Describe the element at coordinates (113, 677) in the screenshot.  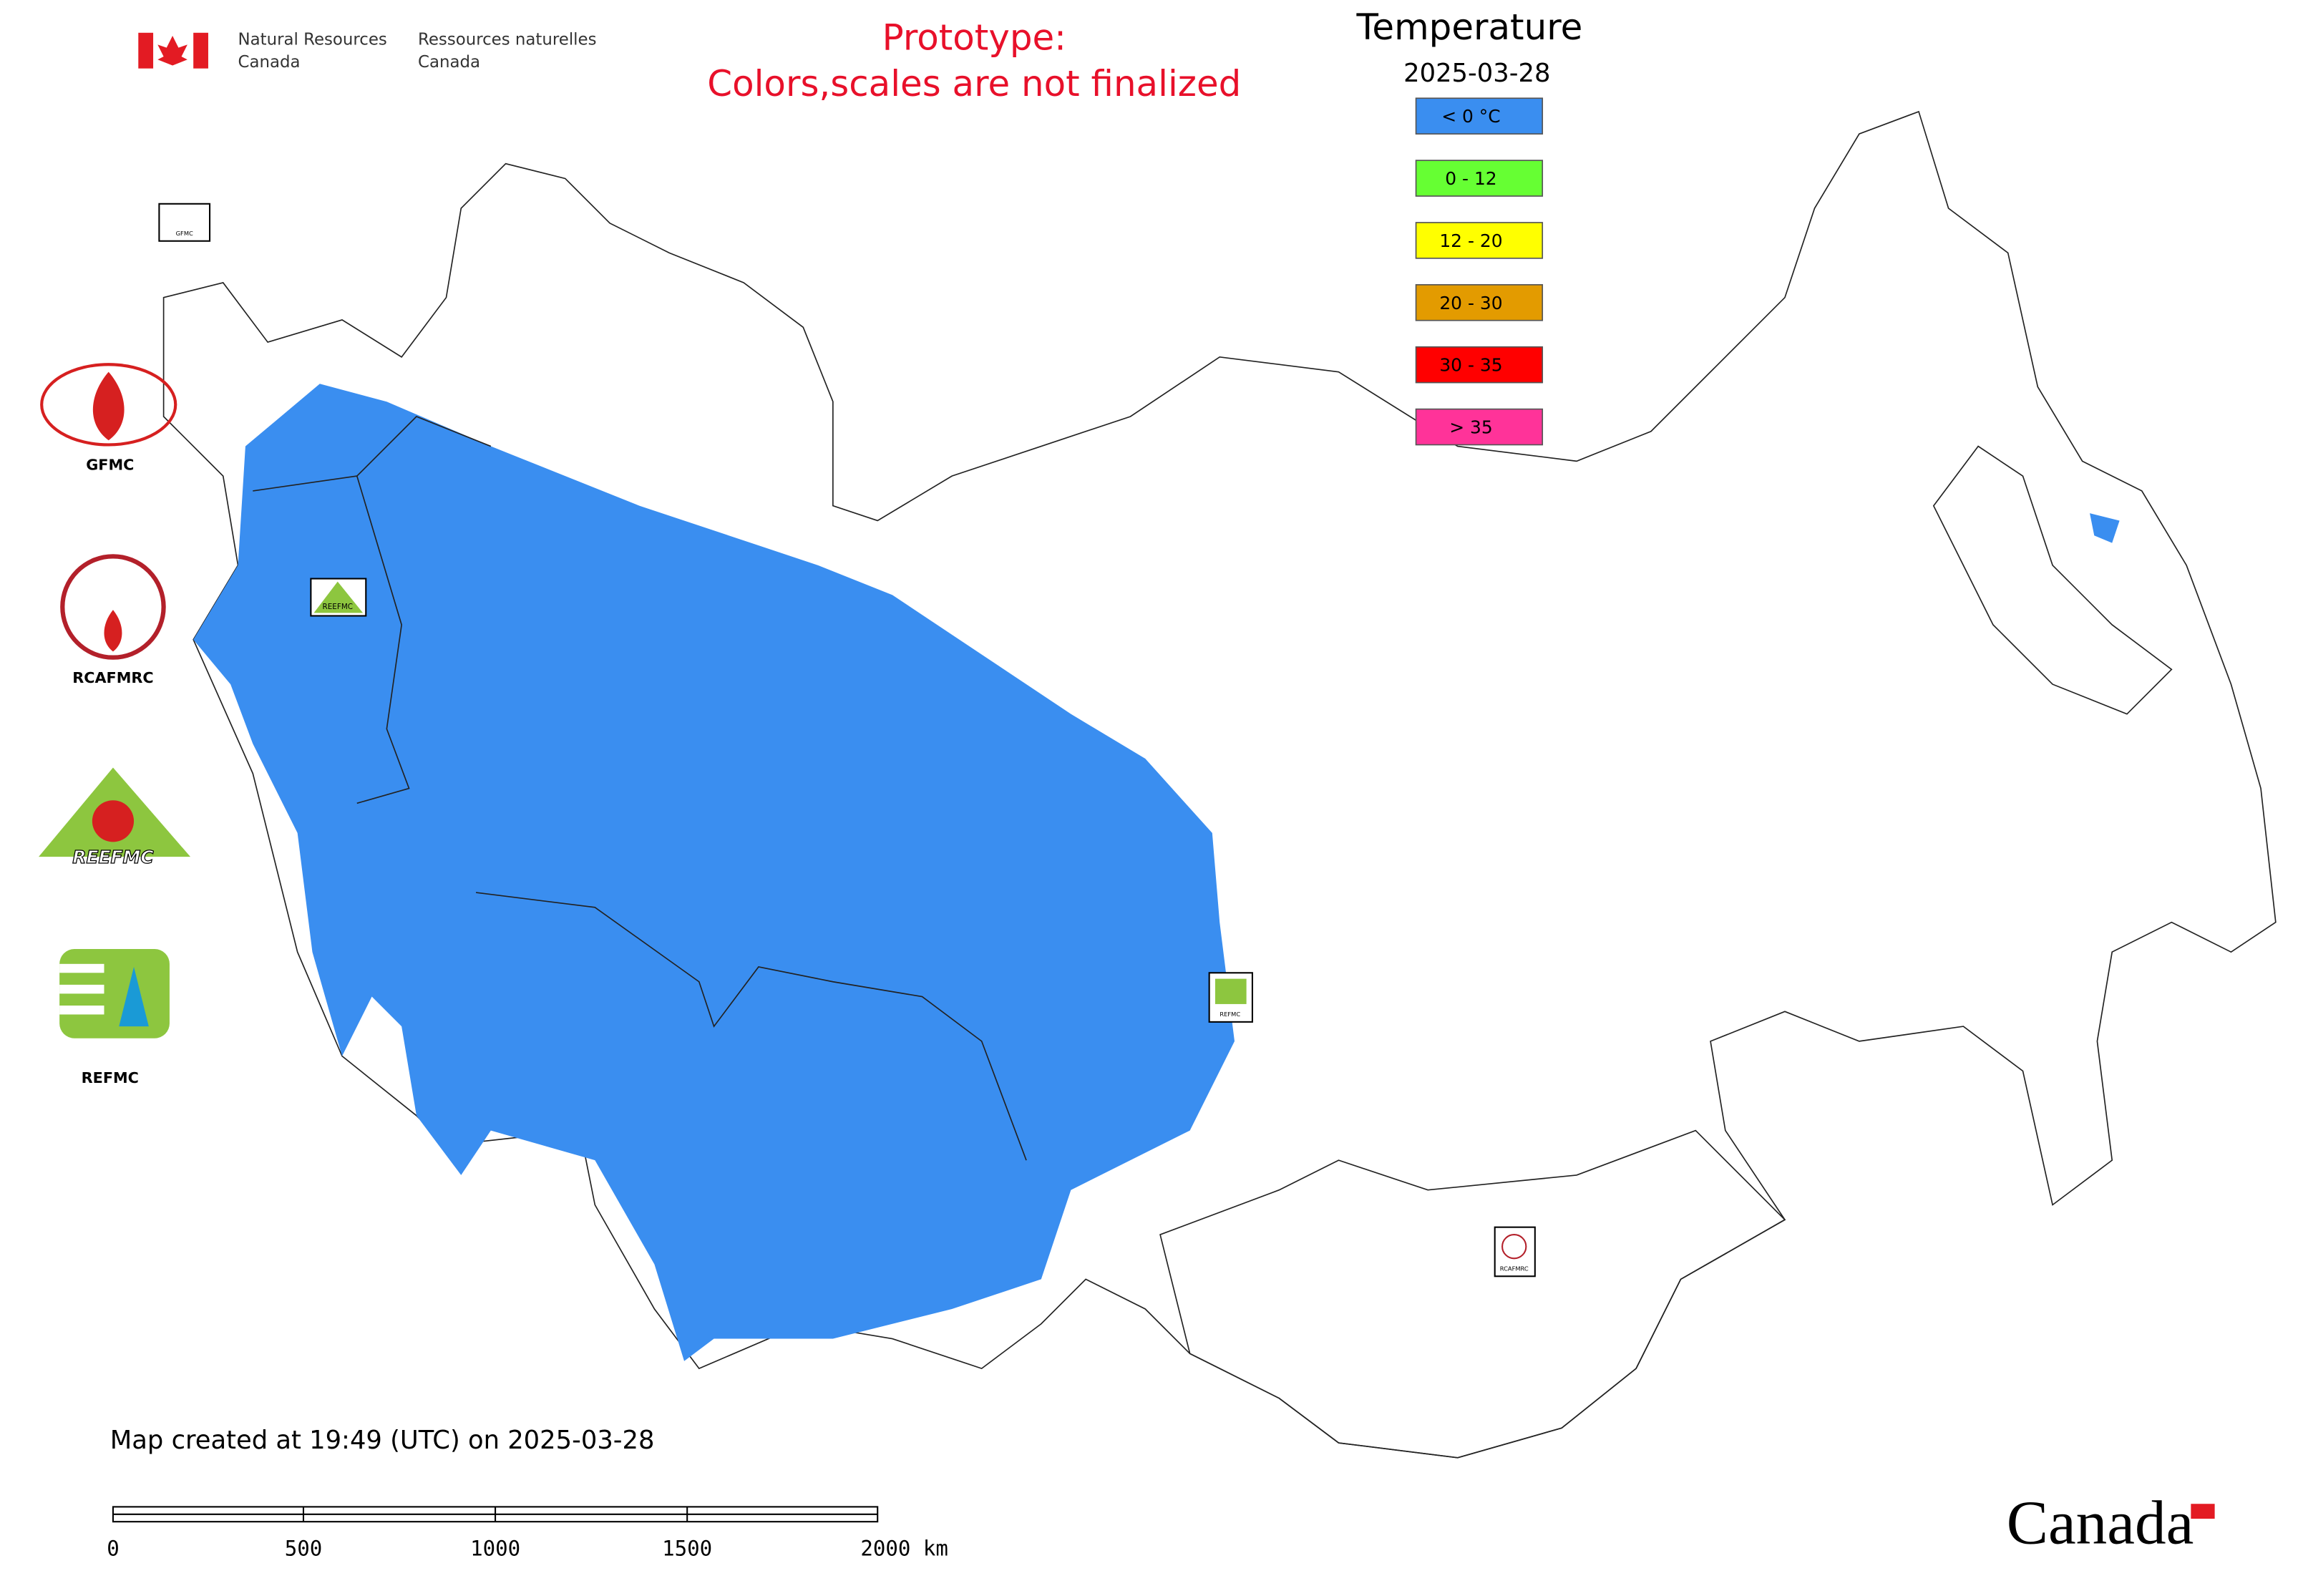
I see `logo-label: RCAFMRC` at that location.